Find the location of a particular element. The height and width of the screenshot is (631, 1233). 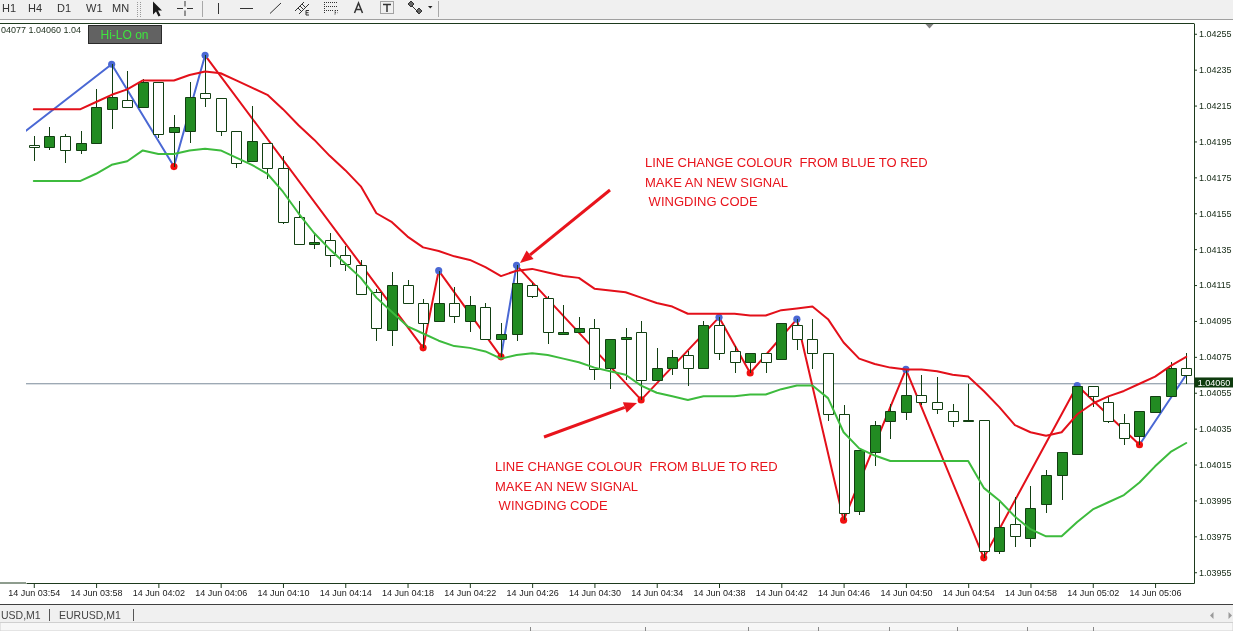

y-tick-label: 1.04115 is located at coordinates (1215, 285).